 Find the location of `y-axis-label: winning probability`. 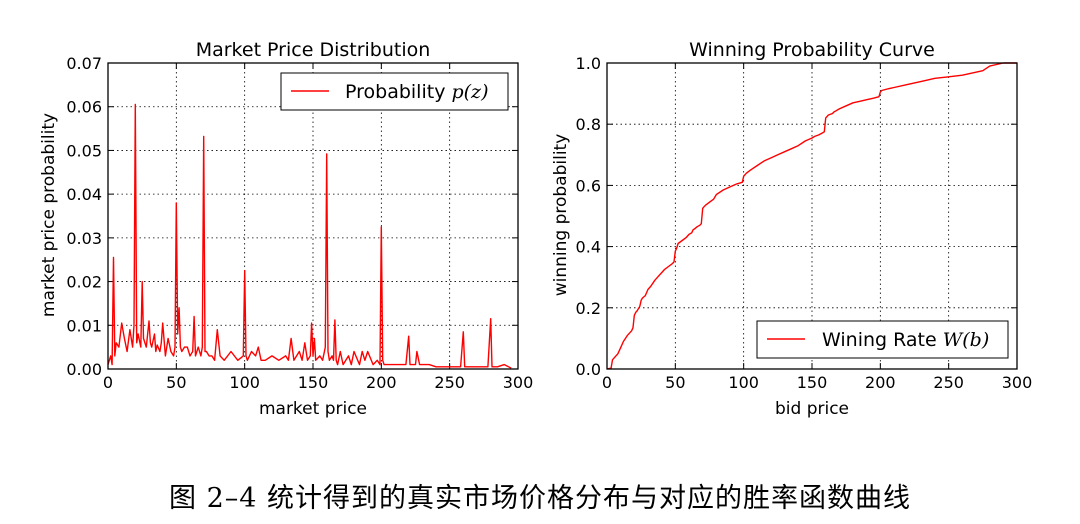

y-axis-label: winning probability is located at coordinates (561, 215).